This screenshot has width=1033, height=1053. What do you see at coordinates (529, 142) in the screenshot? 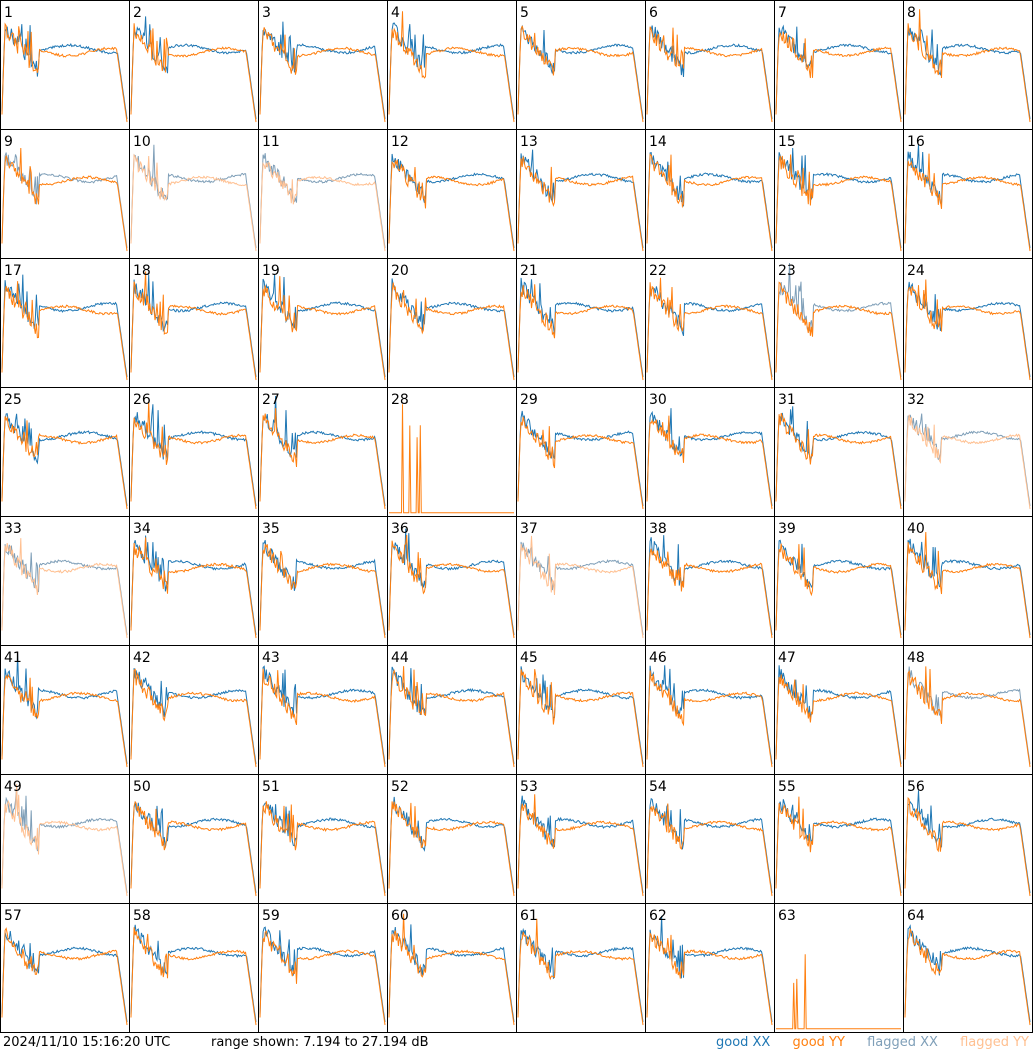
I see `panel-label: 13` at bounding box center [529, 142].